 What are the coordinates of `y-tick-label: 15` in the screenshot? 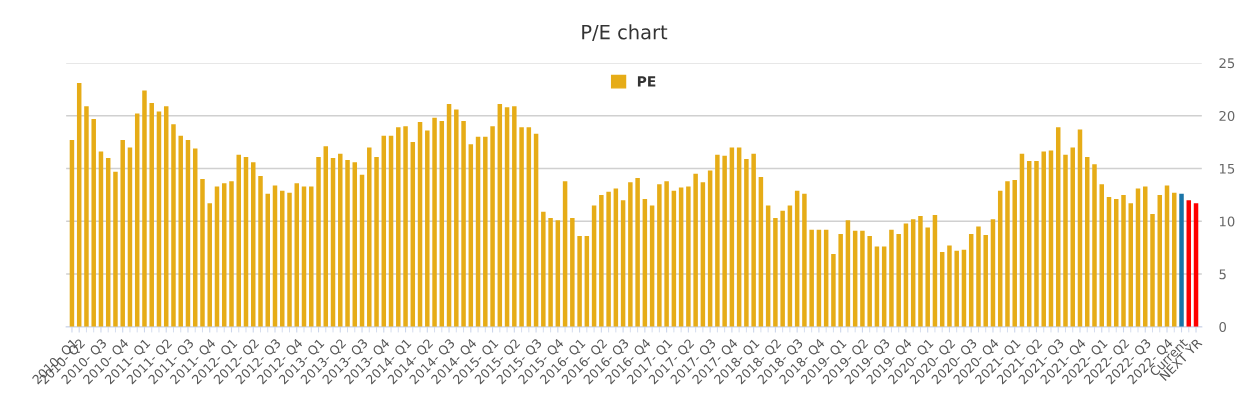 It's located at (1227, 168).